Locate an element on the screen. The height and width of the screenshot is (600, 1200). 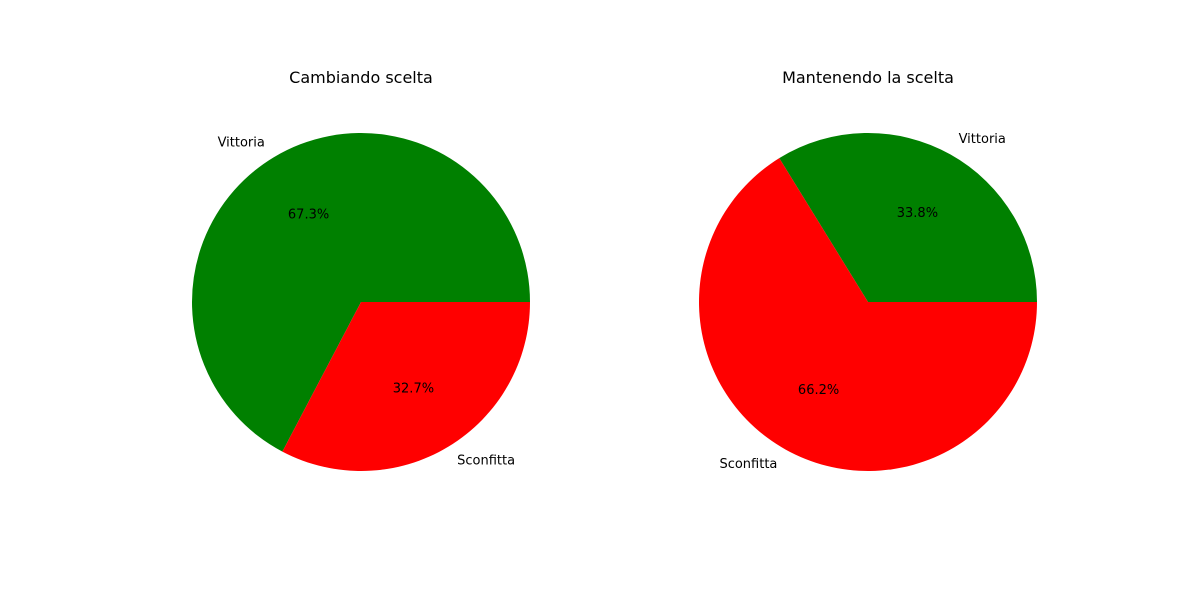
percent-label-vittoria: 33.8% is located at coordinates (917, 213).